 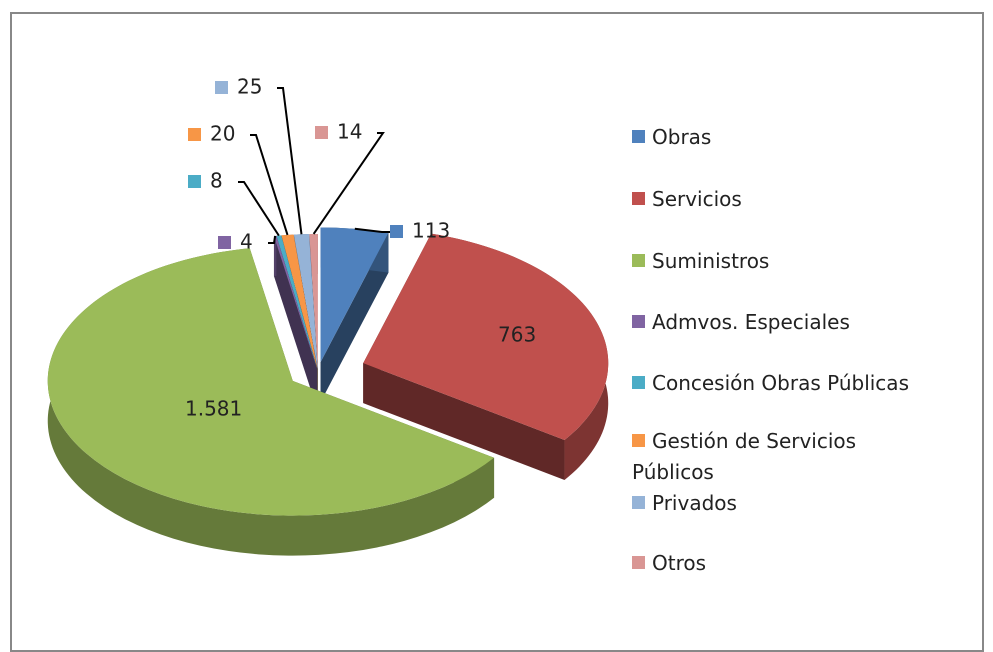 What do you see at coordinates (780, 383) in the screenshot?
I see `legend-label: Concesión Obras Públicas` at bounding box center [780, 383].